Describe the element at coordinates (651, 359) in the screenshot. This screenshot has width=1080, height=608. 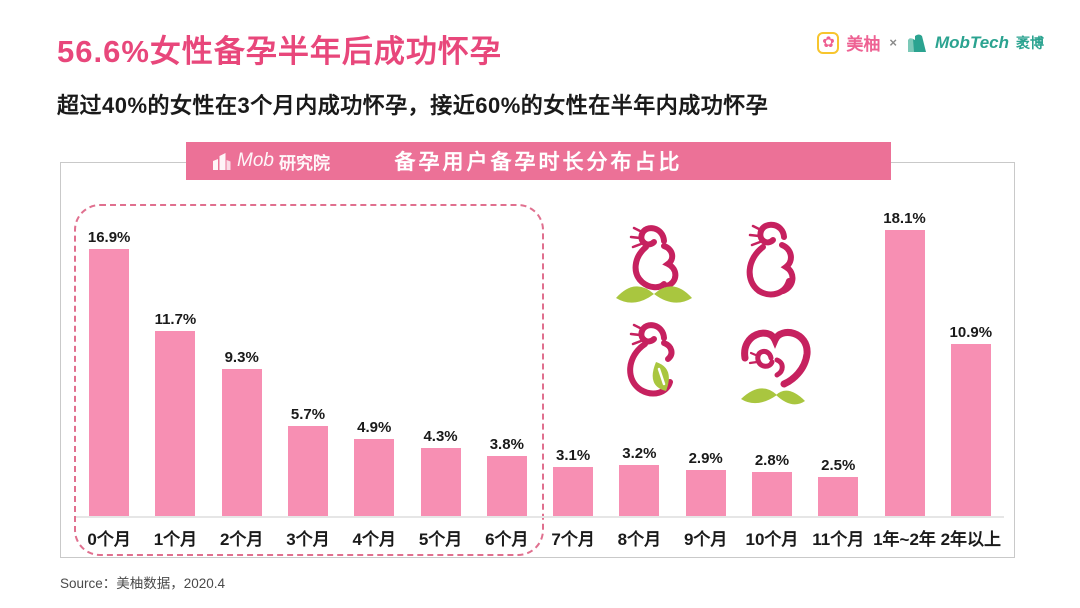
I see `mother-leaf-belly-icon` at that location.